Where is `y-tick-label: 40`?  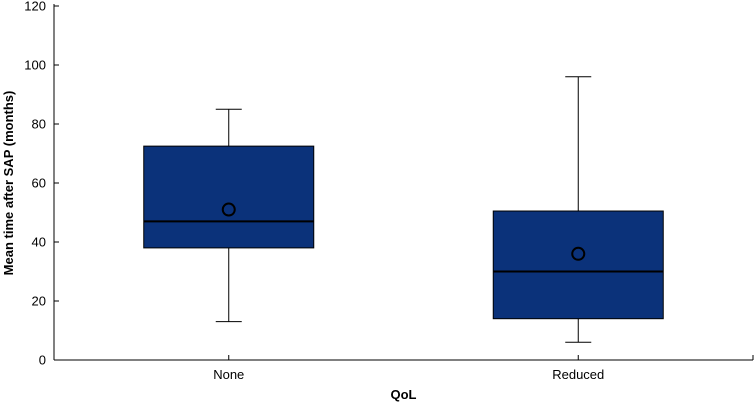
y-tick-label: 40 is located at coordinates (39, 242).